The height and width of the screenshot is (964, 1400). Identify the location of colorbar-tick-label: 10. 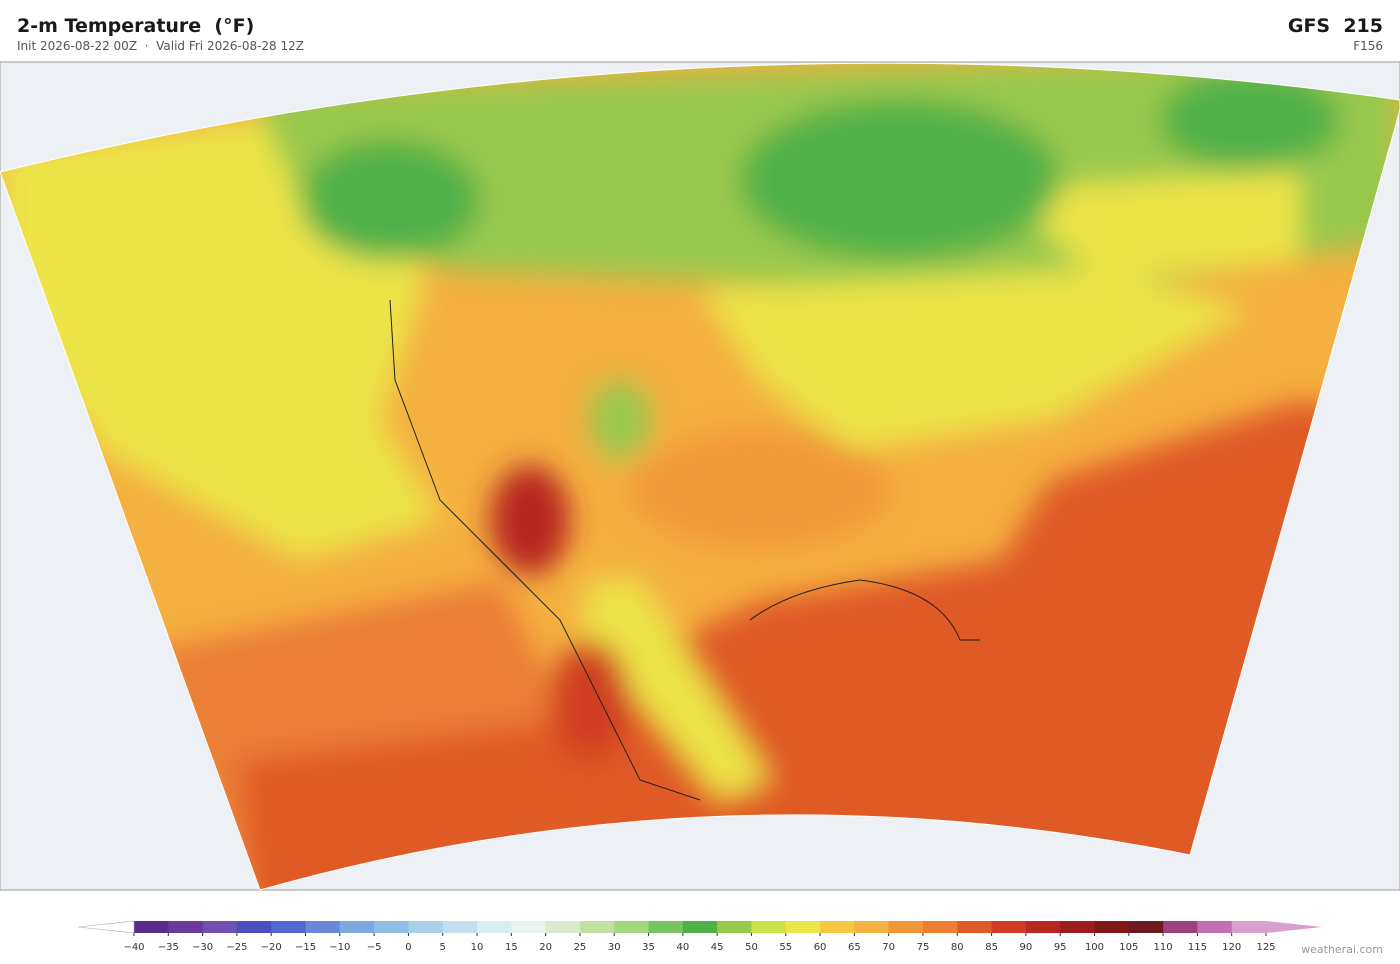
(477, 947).